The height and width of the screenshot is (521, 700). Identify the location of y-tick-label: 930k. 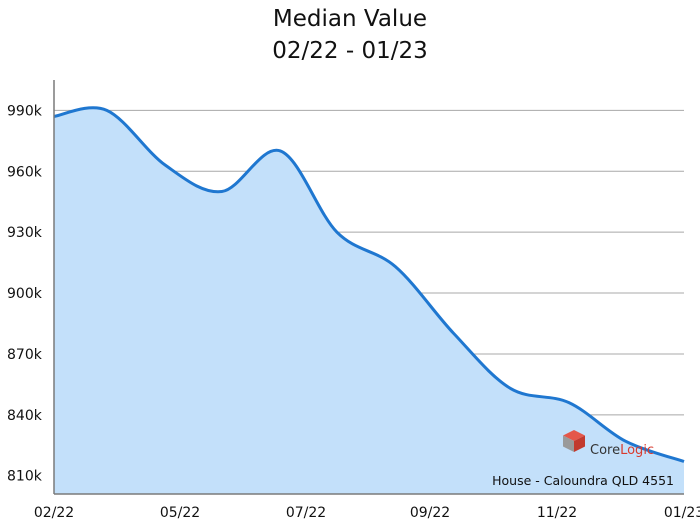
(25, 233).